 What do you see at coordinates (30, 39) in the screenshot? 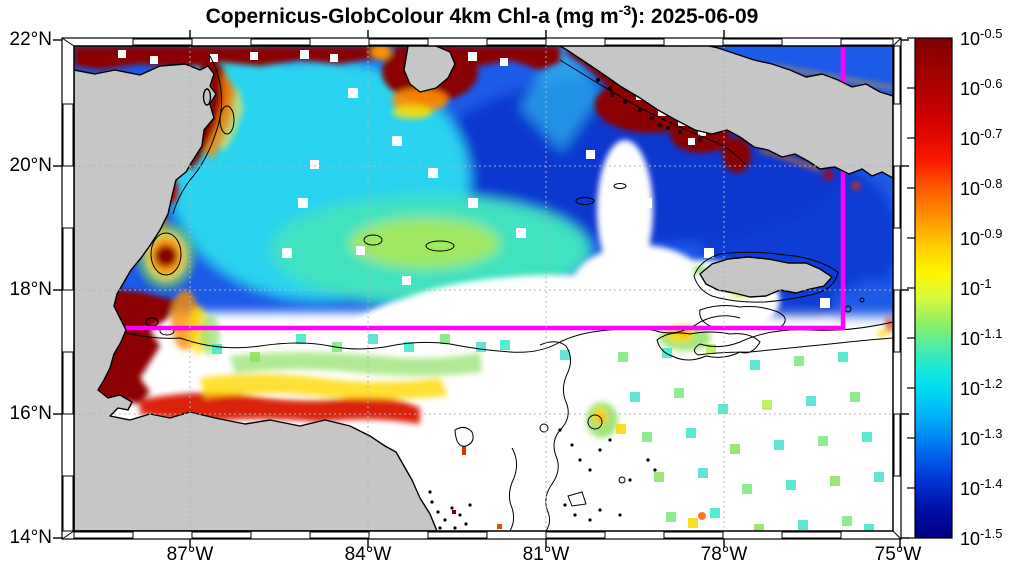
I see `lat-tick-label-22n: 22°N` at bounding box center [30, 39].